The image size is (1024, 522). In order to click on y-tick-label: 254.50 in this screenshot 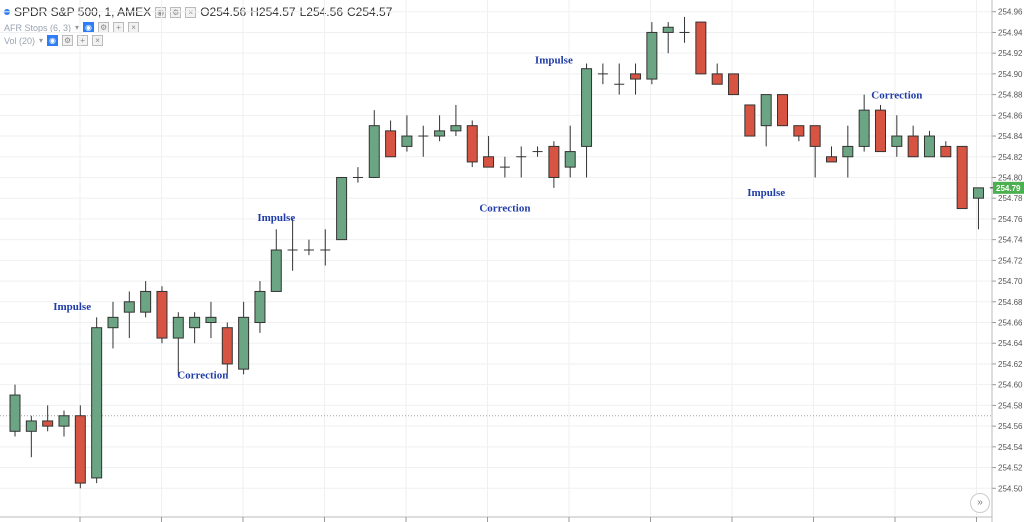, I will do `click(1010, 488)`.